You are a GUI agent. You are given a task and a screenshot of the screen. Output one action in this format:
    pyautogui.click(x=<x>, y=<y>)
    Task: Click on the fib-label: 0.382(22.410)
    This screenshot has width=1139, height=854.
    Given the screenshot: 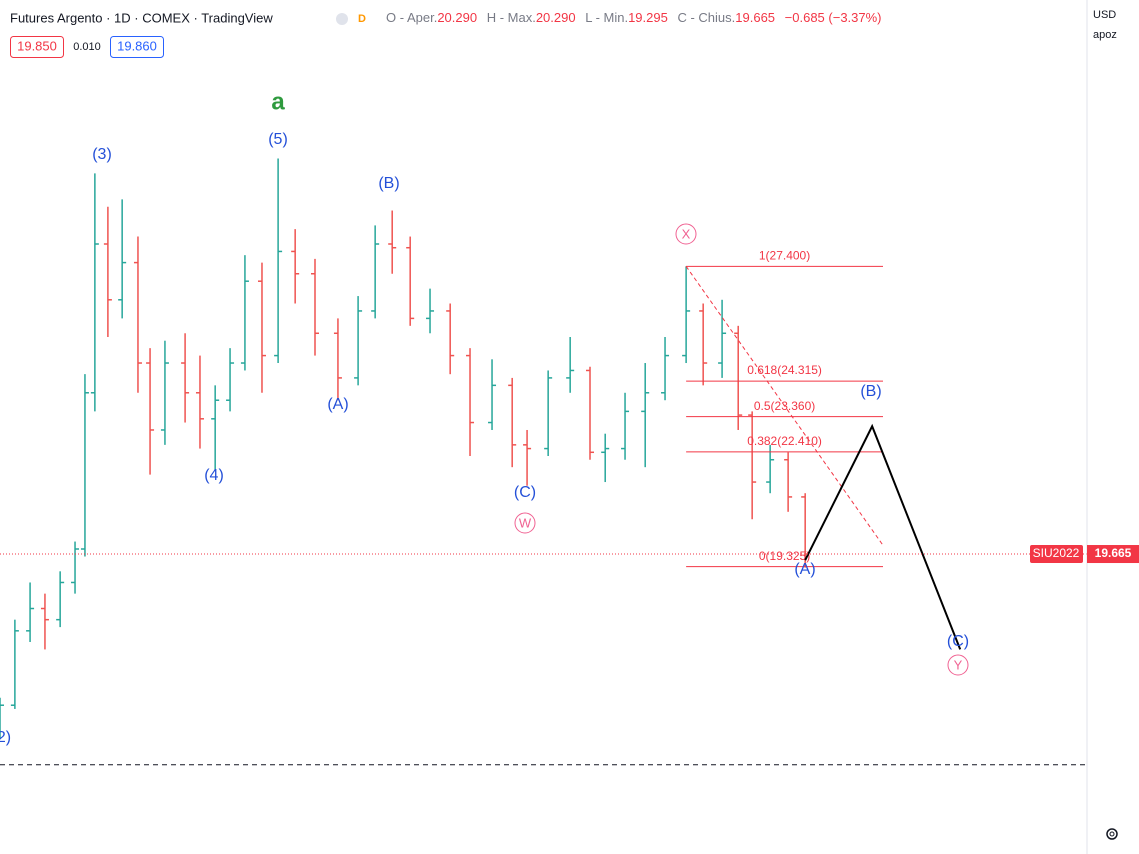 What is the action you would take?
    pyautogui.click(x=784, y=441)
    